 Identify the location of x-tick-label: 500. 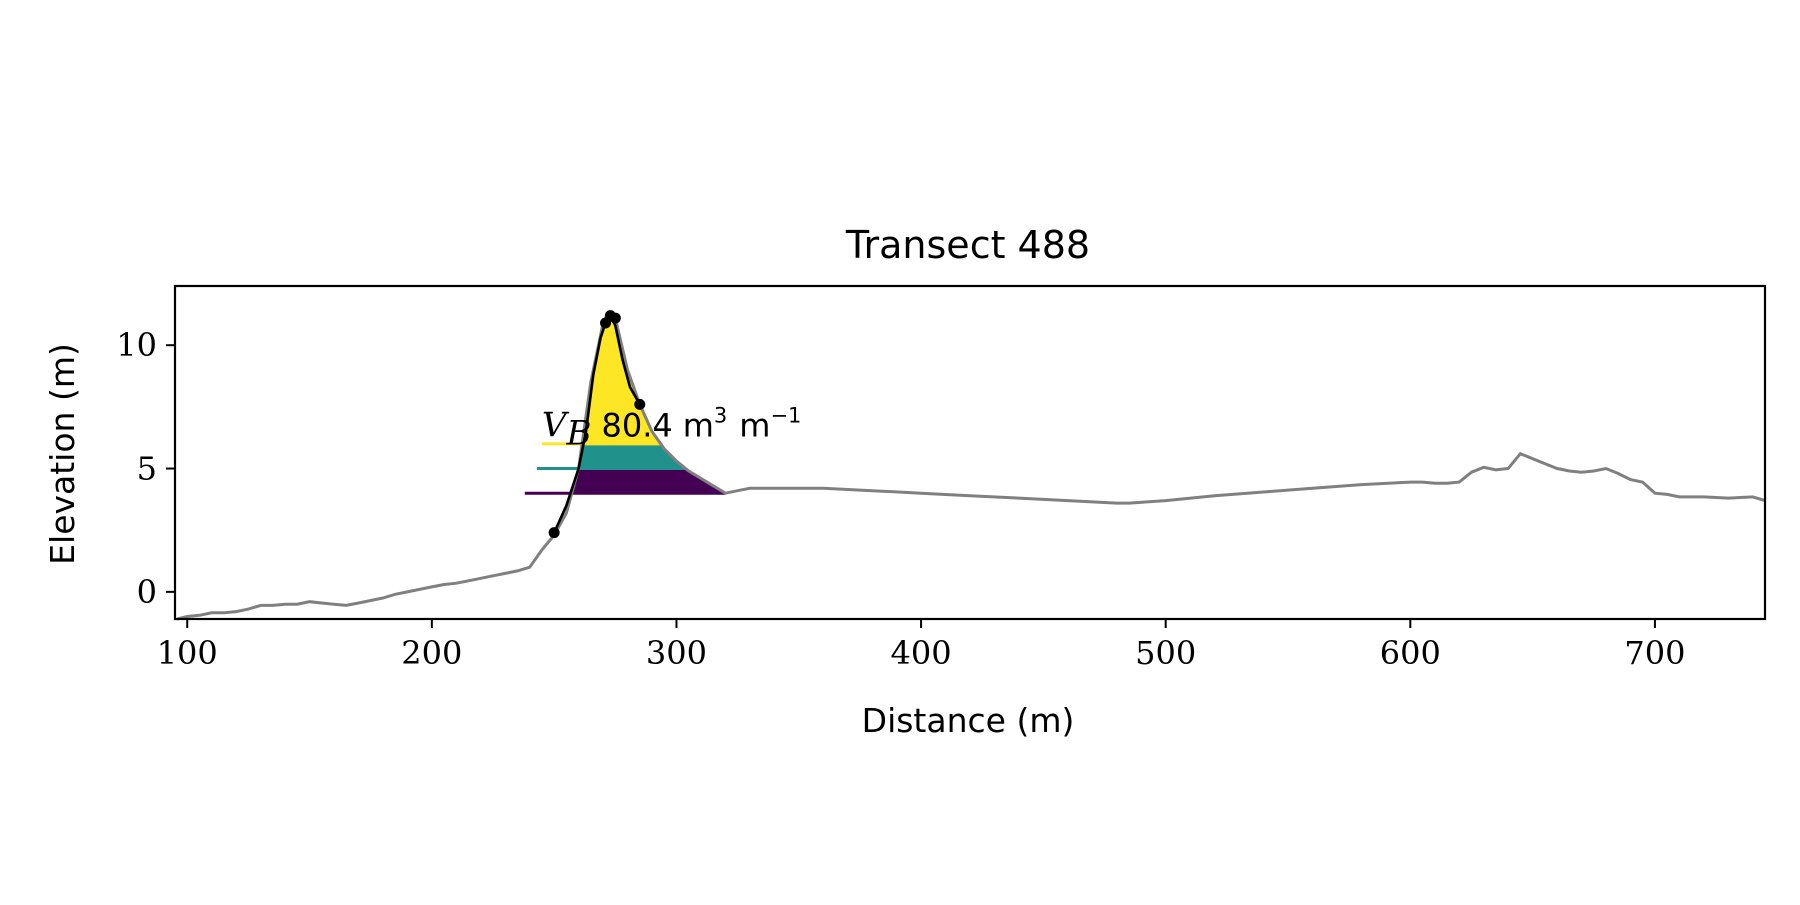
(1165, 653).